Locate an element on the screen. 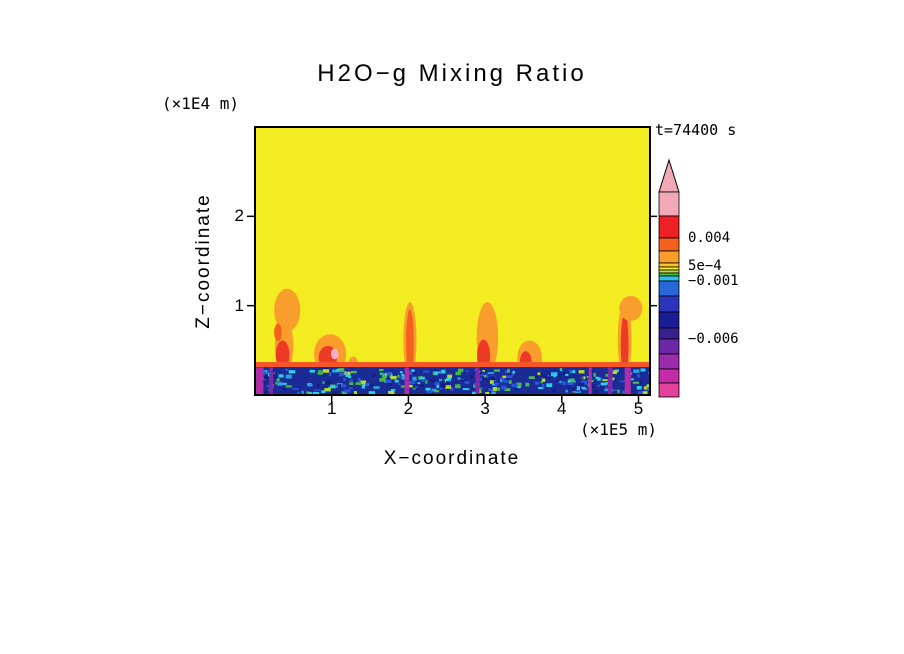  x-tick-label: 5 is located at coordinates (638, 408).